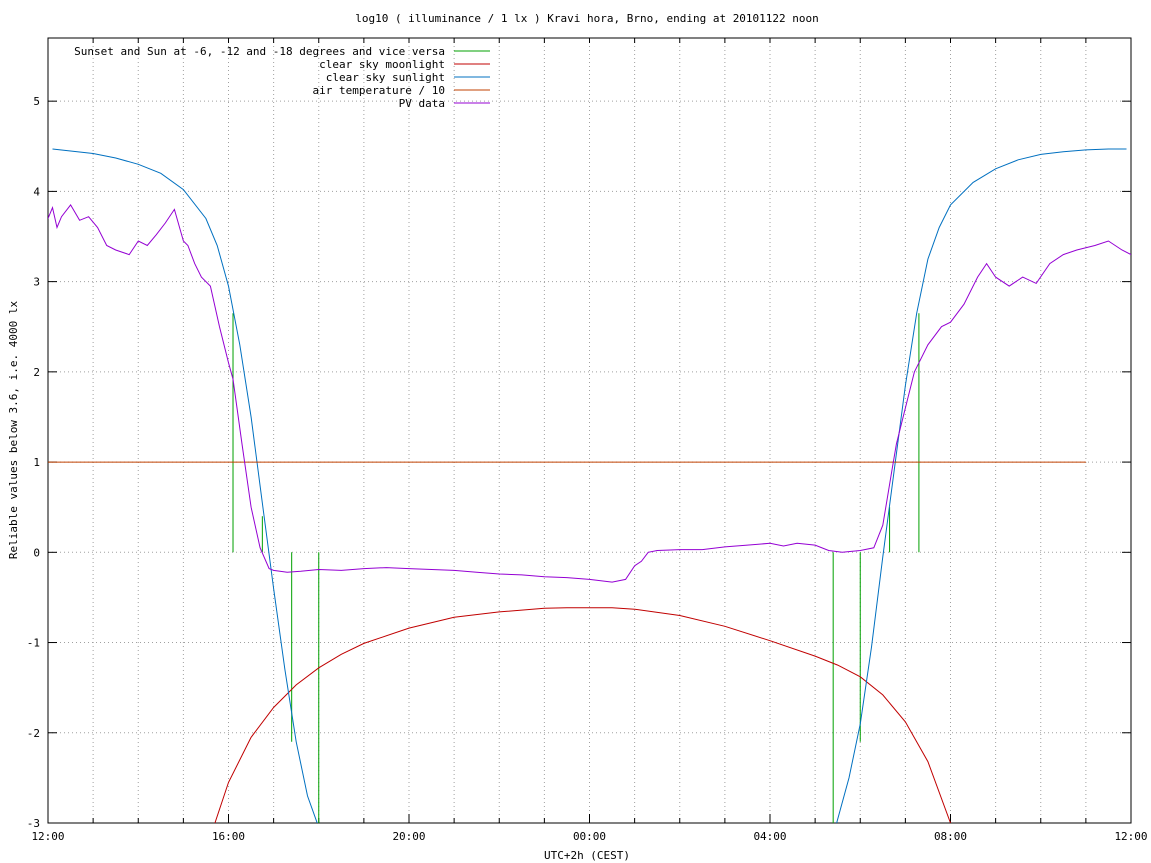  Describe the element at coordinates (408, 836) in the screenshot. I see `x-tick-label: 20:00` at that location.